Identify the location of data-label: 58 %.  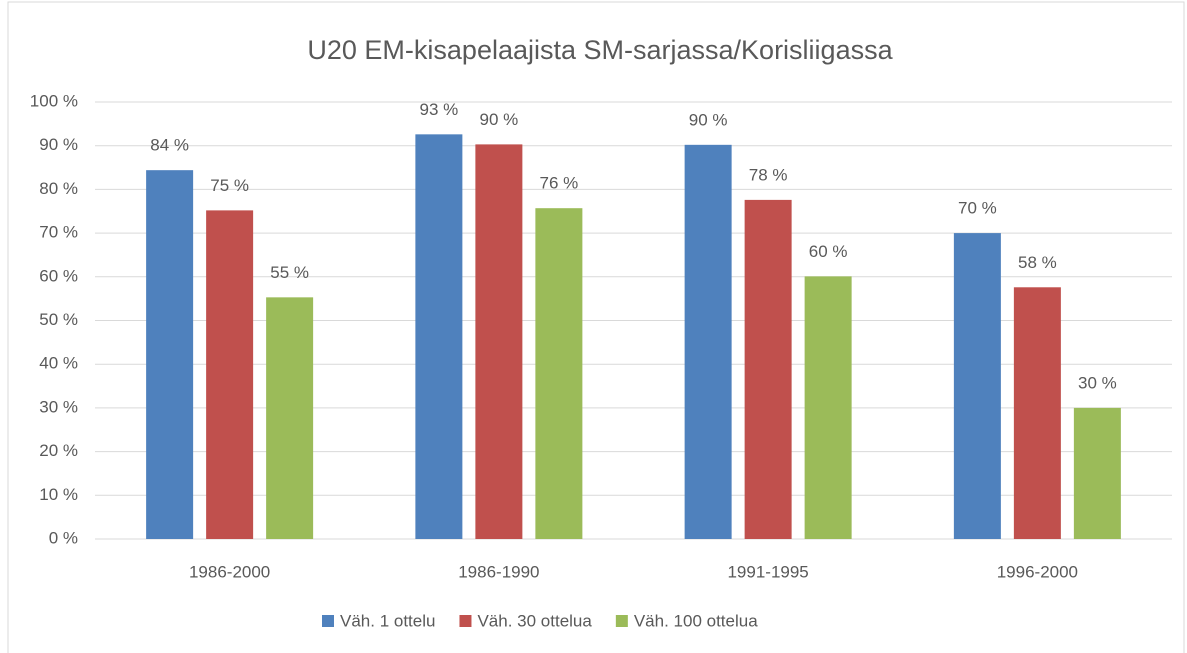
(1037, 262).